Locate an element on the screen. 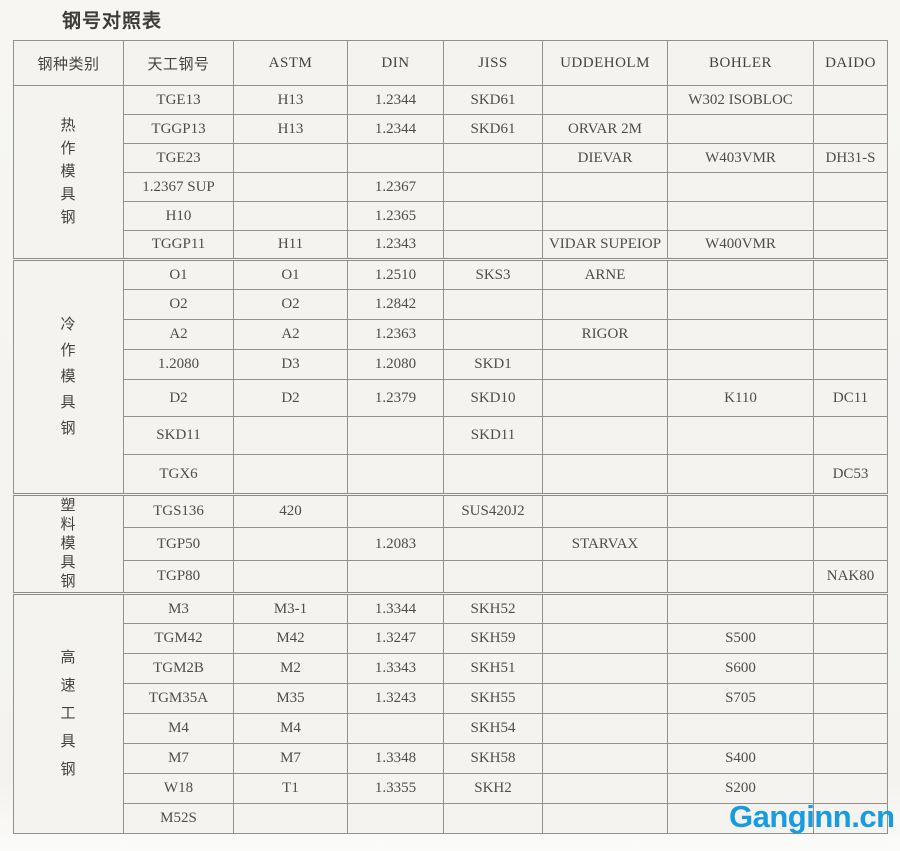 The width and height of the screenshot is (900, 851). table-cell: TGE13 is located at coordinates (178, 100).